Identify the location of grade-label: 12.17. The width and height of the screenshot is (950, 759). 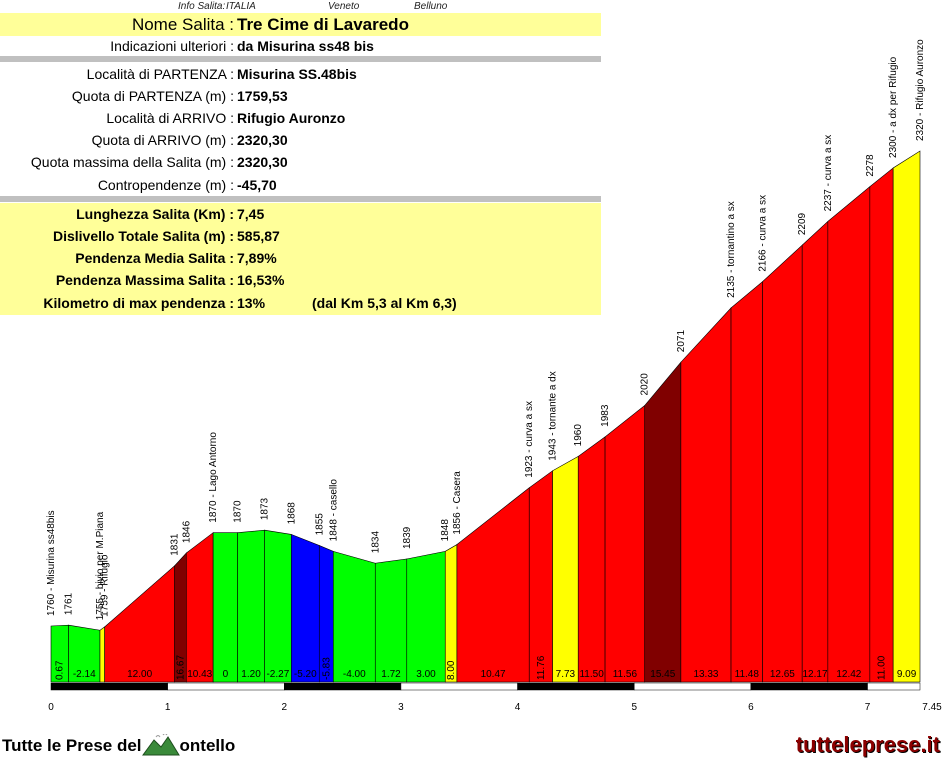
(815, 674).